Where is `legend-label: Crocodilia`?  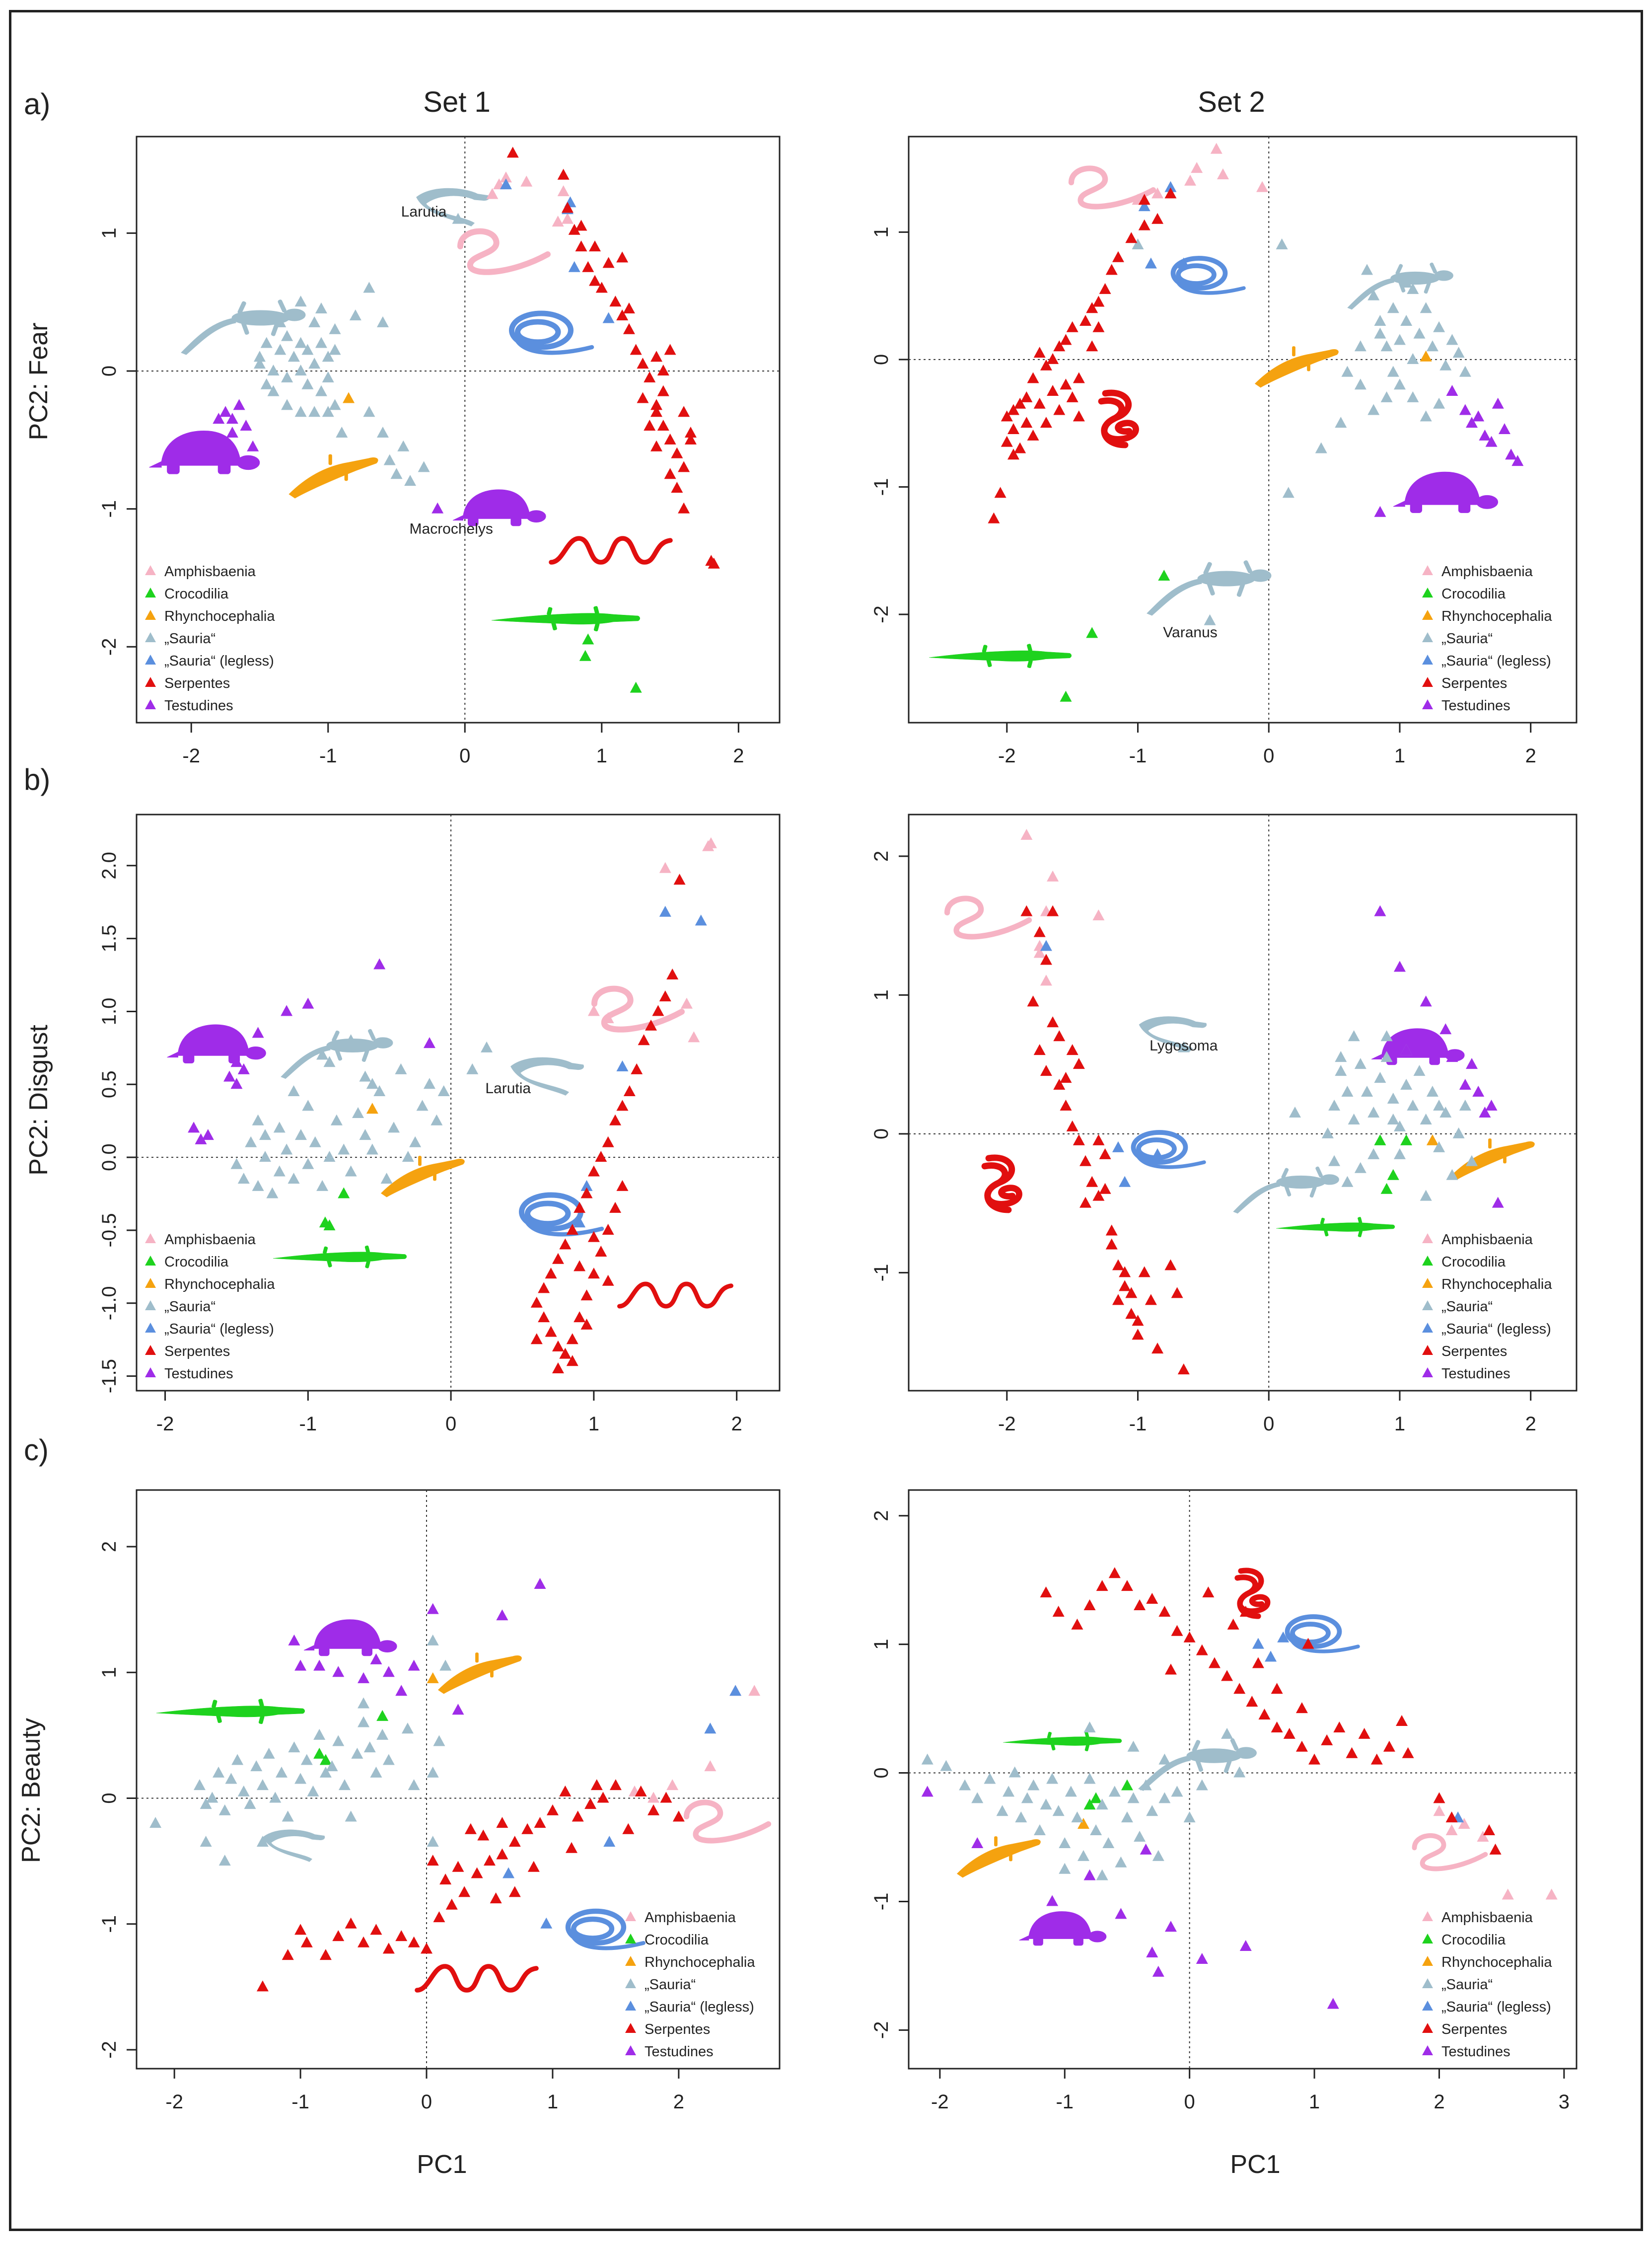 legend-label: Crocodilia is located at coordinates (677, 1940).